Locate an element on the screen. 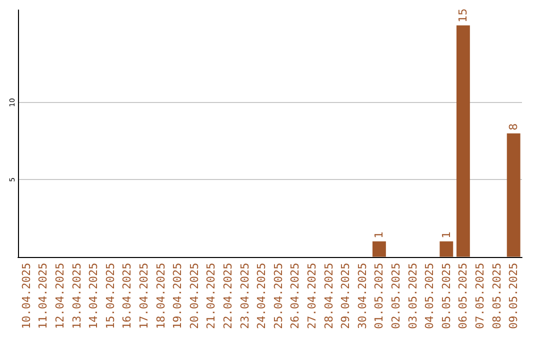  data-label: 15 is located at coordinates (463, 15).